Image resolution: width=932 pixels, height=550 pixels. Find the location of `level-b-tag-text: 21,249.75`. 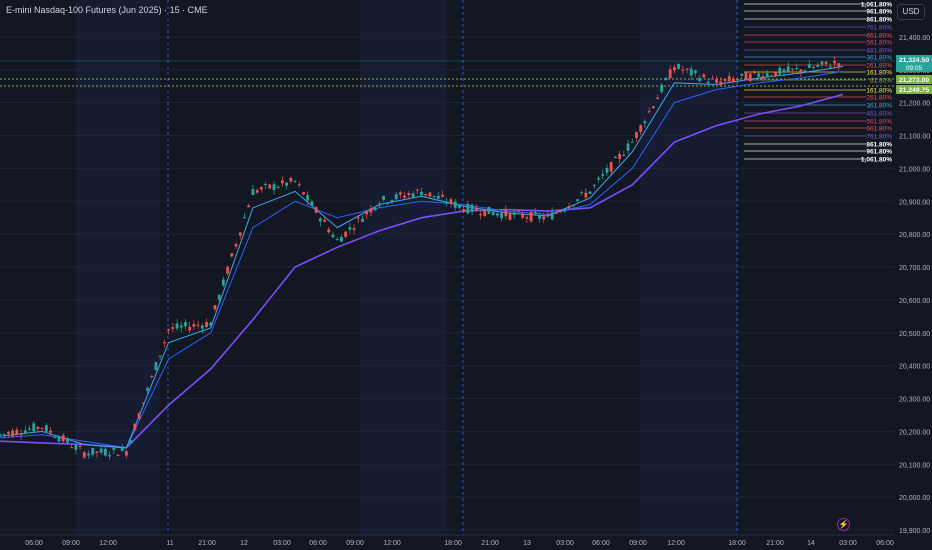

level-b-tag-text: 21,249.75 is located at coordinates (914, 90).